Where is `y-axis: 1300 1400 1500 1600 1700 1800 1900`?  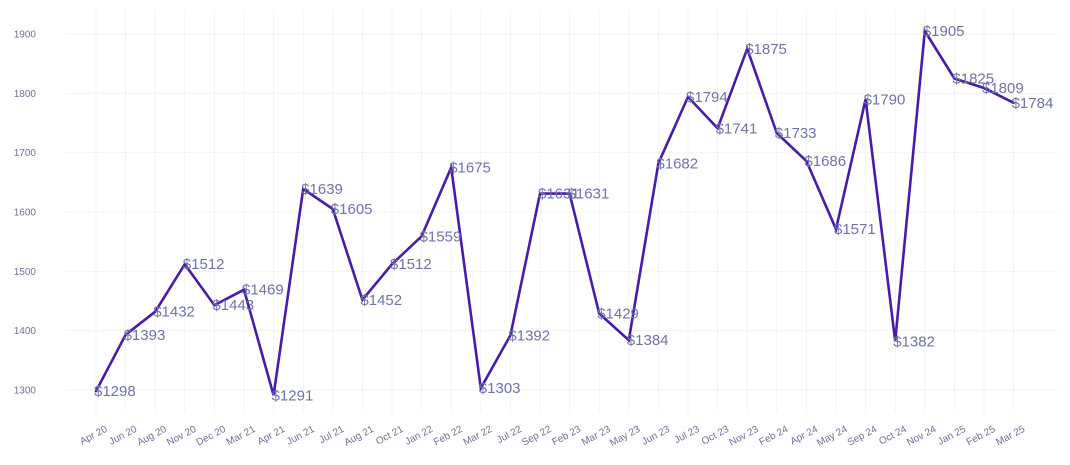
y-axis: 1300 1400 1500 1600 1700 1800 1900 is located at coordinates (25, 213).